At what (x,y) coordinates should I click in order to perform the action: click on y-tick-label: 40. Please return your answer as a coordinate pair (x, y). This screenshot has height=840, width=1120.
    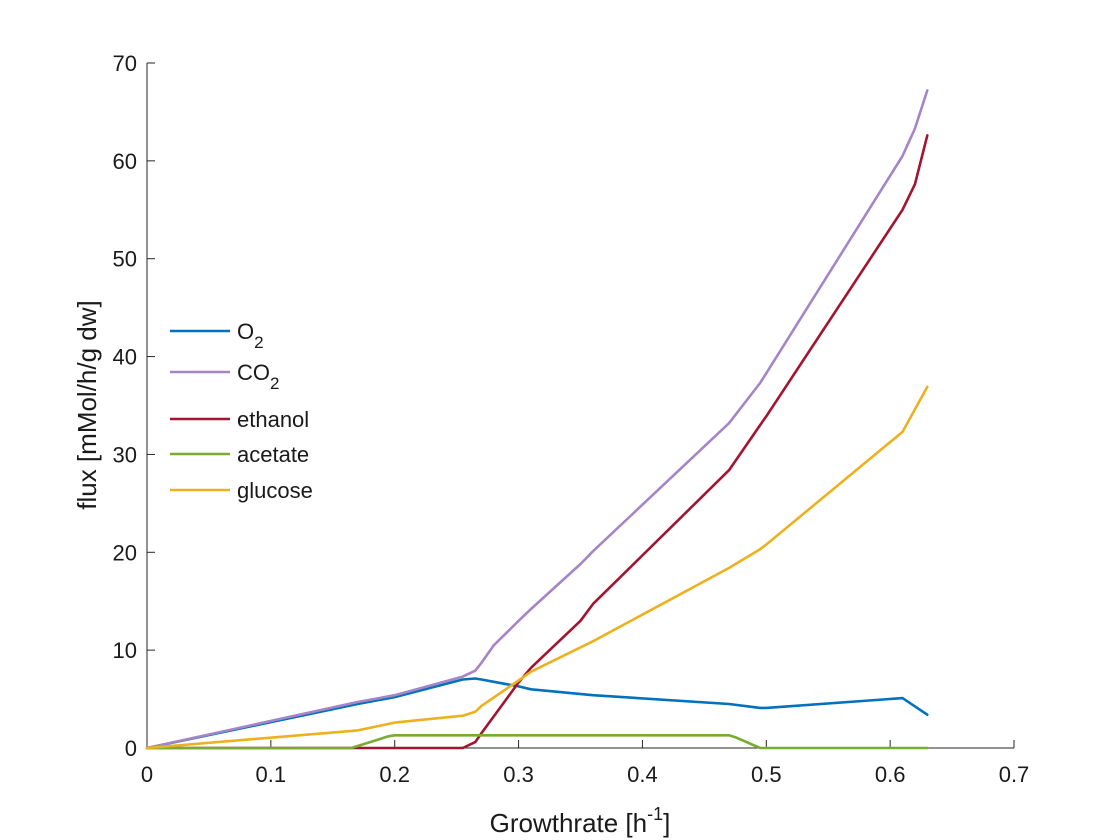
    Looking at the image, I should click on (125, 357).